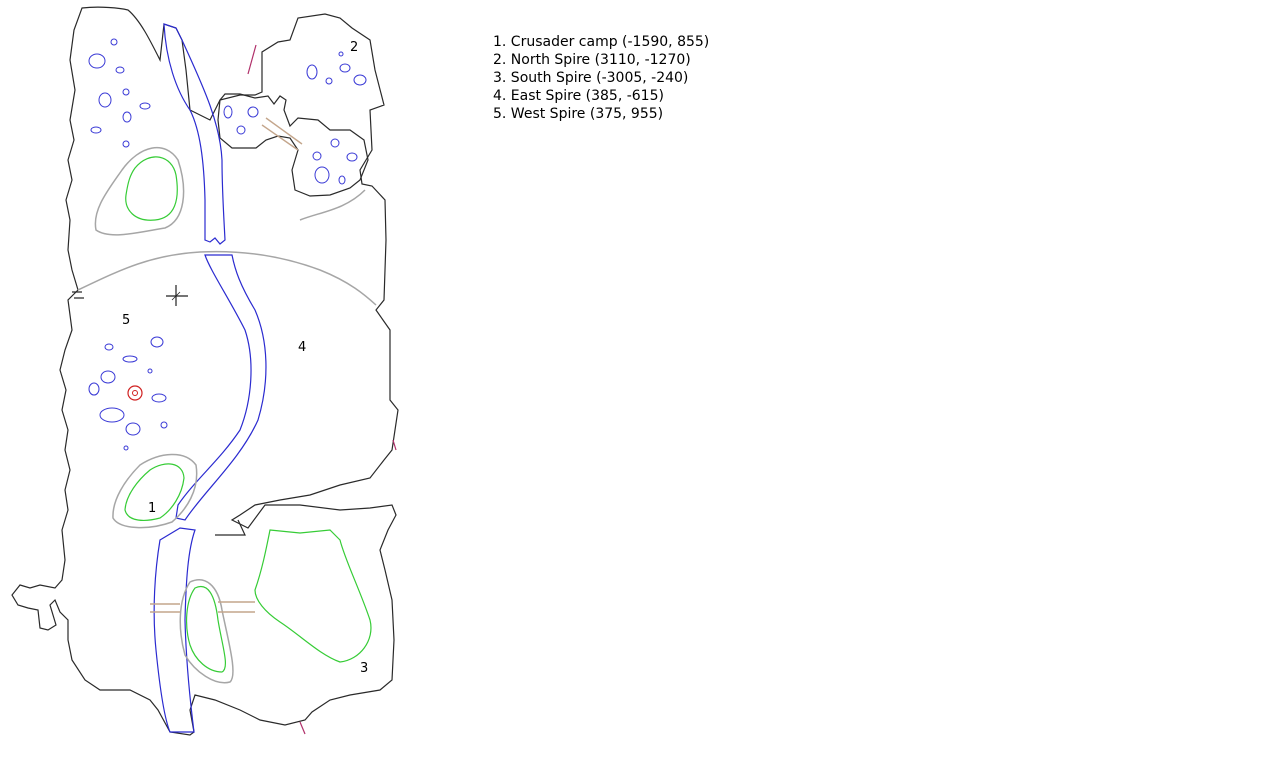  Describe the element at coordinates (302, 728) in the screenshot. I see `gate-south` at that location.